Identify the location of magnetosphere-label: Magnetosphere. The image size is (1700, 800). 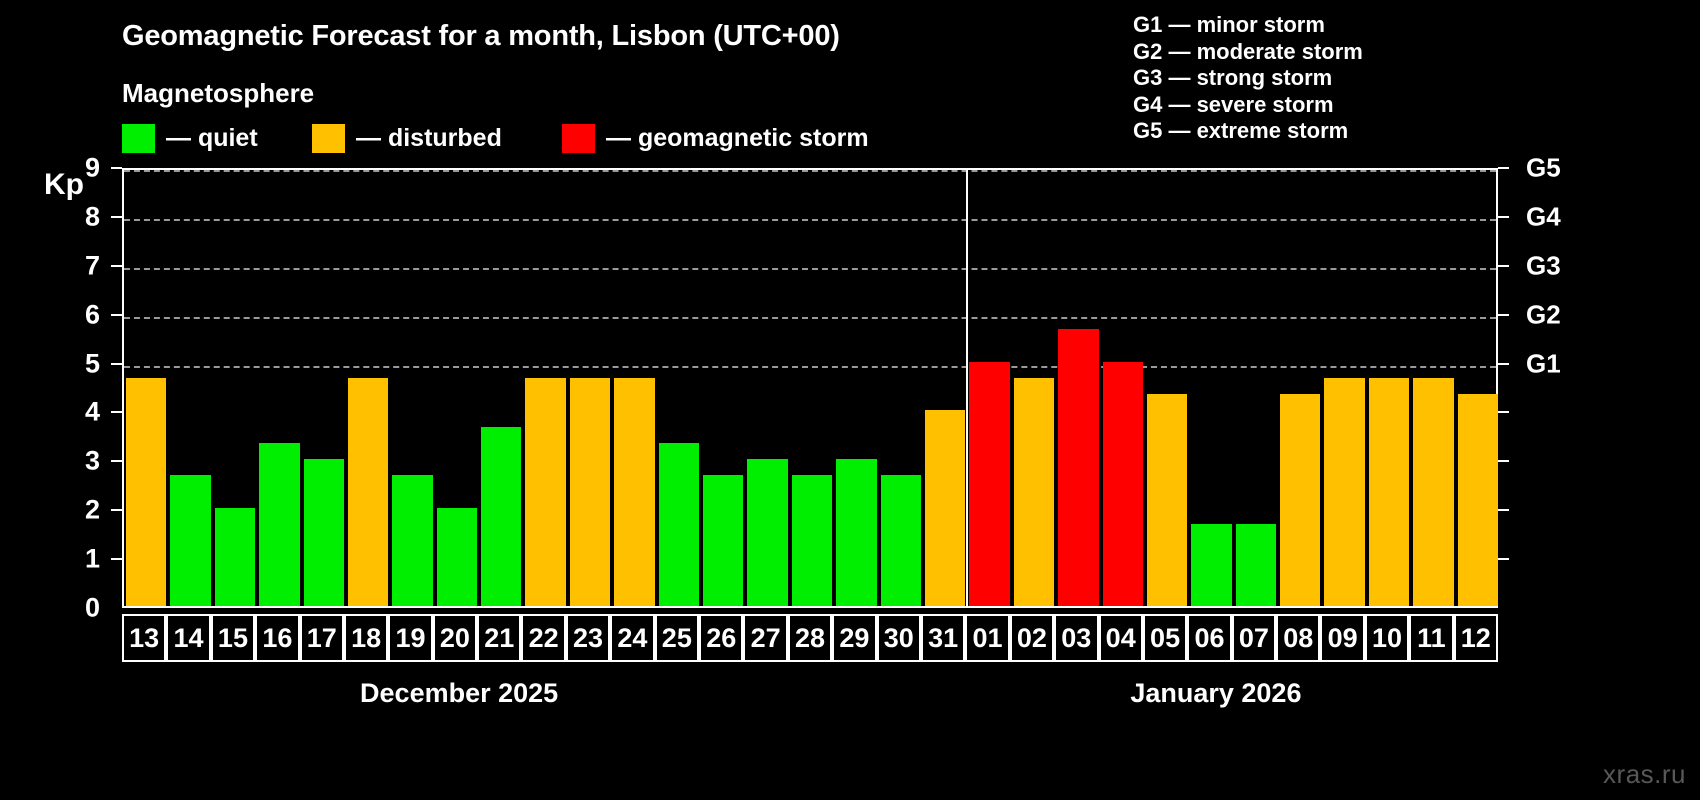
(218, 93).